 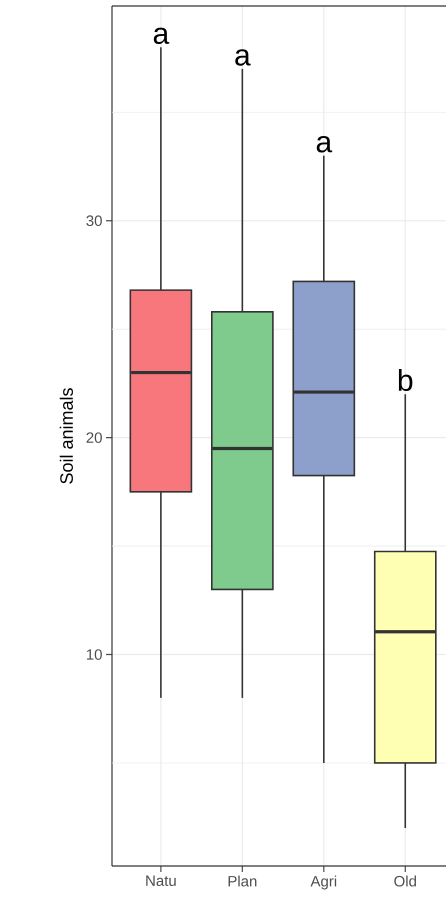 I want to click on annotation: b, so click(x=405, y=380).